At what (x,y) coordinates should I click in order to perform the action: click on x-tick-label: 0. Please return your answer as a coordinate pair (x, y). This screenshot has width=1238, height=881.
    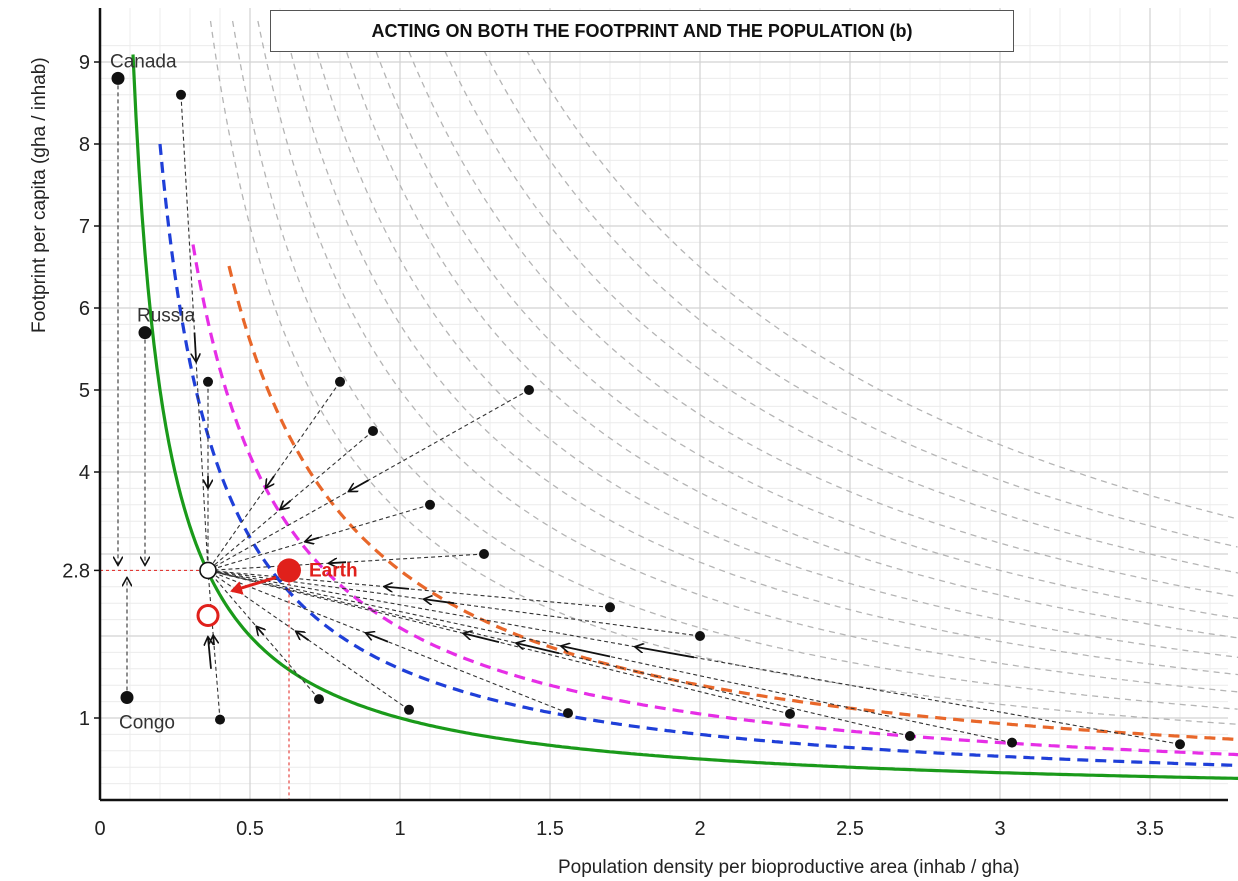
    Looking at the image, I should click on (99, 829).